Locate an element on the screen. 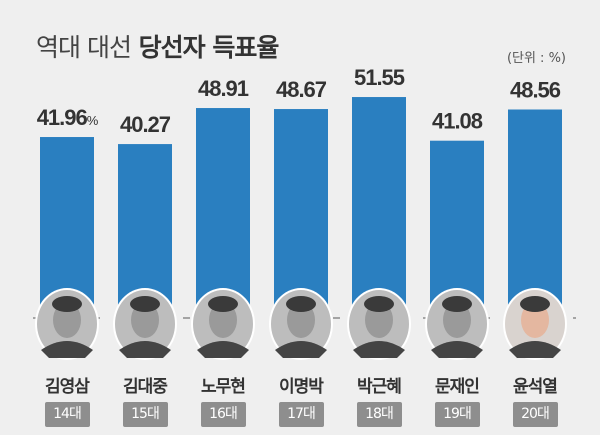 The width and height of the screenshot is (600, 435). term-badge: 19대 is located at coordinates (457, 414).